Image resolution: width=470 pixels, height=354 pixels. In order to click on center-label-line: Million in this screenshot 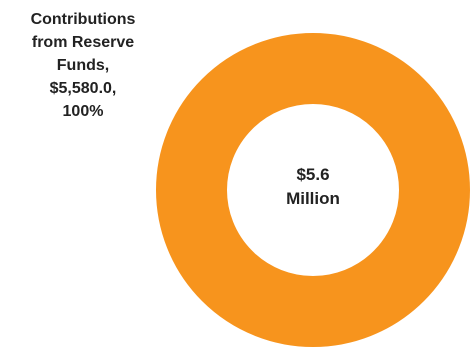, I will do `click(313, 198)`.